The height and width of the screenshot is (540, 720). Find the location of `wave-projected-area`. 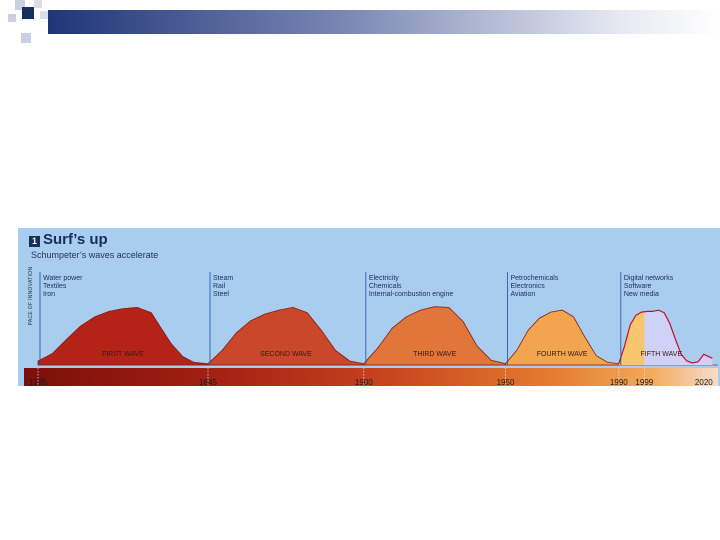

wave-projected-area is located at coordinates (678, 337).